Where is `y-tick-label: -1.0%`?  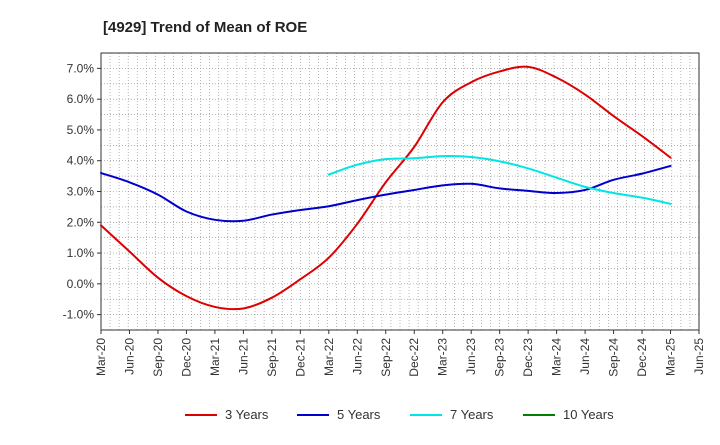
y-tick-label: -1.0% is located at coordinates (79, 315).